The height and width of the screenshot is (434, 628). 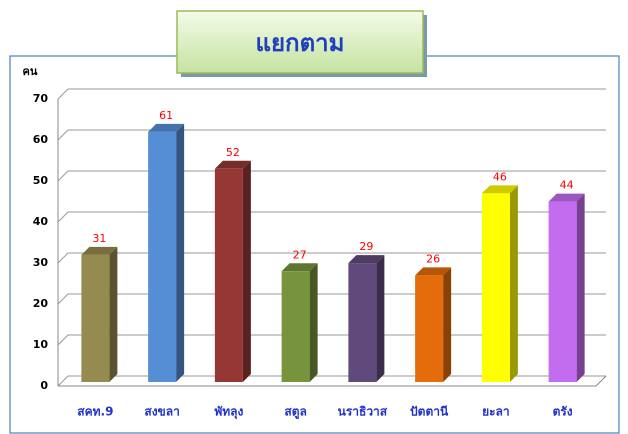 What do you see at coordinates (496, 412) in the screenshot?
I see `x-tick-label: ยะลา` at bounding box center [496, 412].